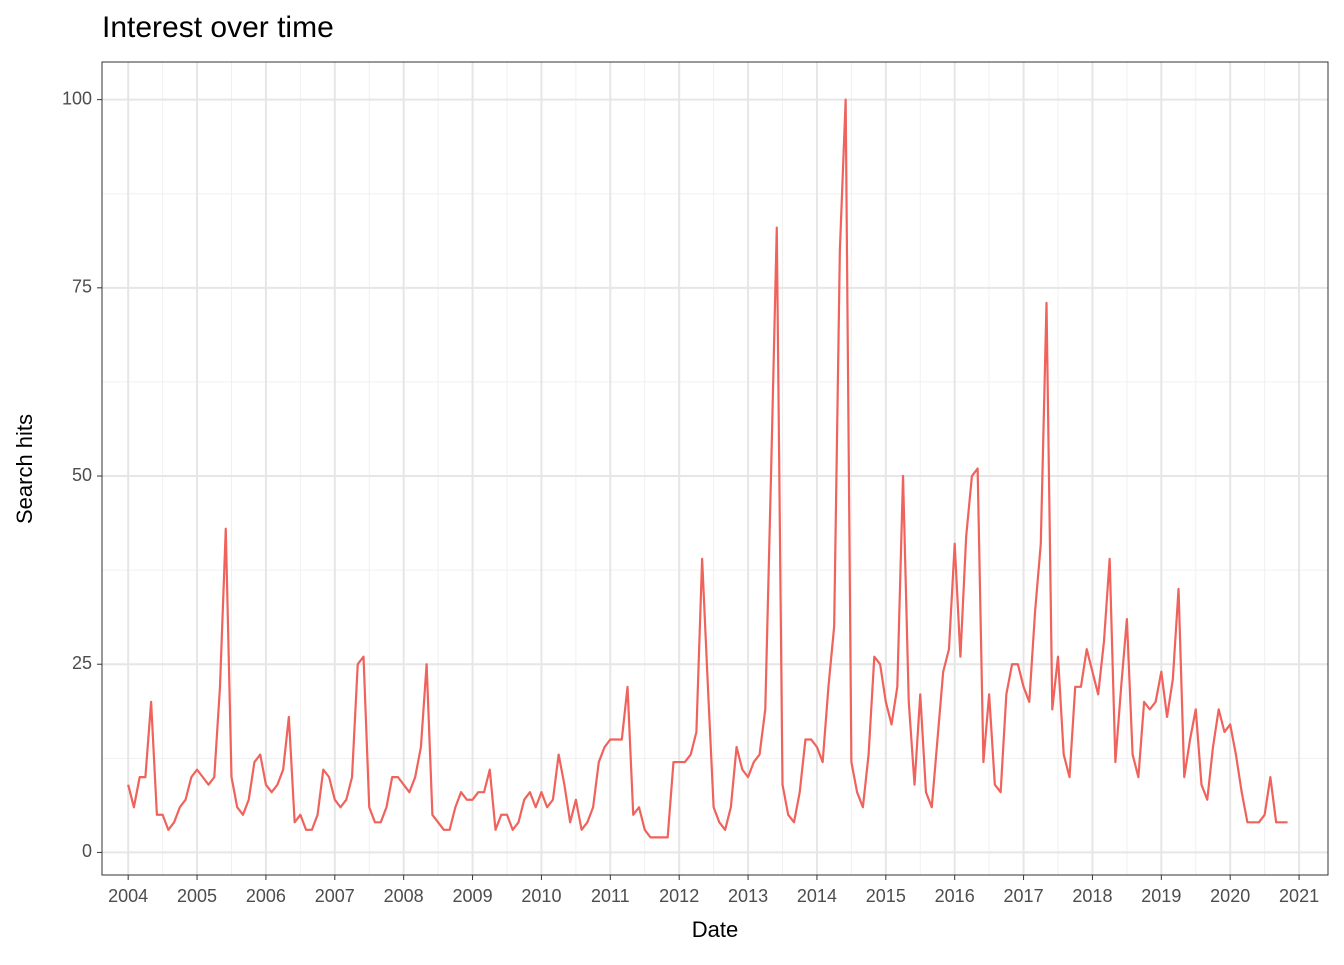 Image resolution: width=1344 pixels, height=965 pixels. What do you see at coordinates (473, 896) in the screenshot?
I see `x-tick-label: 2009` at bounding box center [473, 896].